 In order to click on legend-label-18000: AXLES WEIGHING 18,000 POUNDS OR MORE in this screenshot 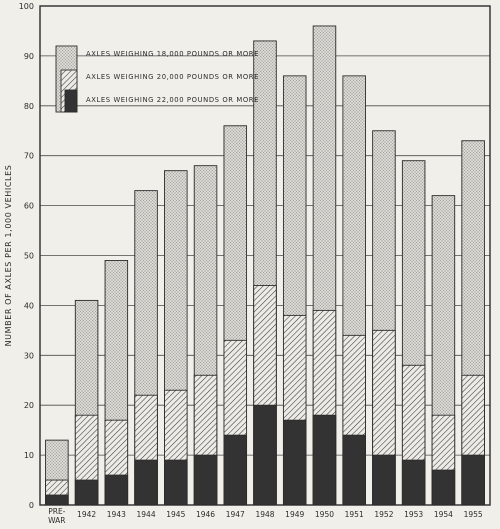, I will do `click(172, 54)`.